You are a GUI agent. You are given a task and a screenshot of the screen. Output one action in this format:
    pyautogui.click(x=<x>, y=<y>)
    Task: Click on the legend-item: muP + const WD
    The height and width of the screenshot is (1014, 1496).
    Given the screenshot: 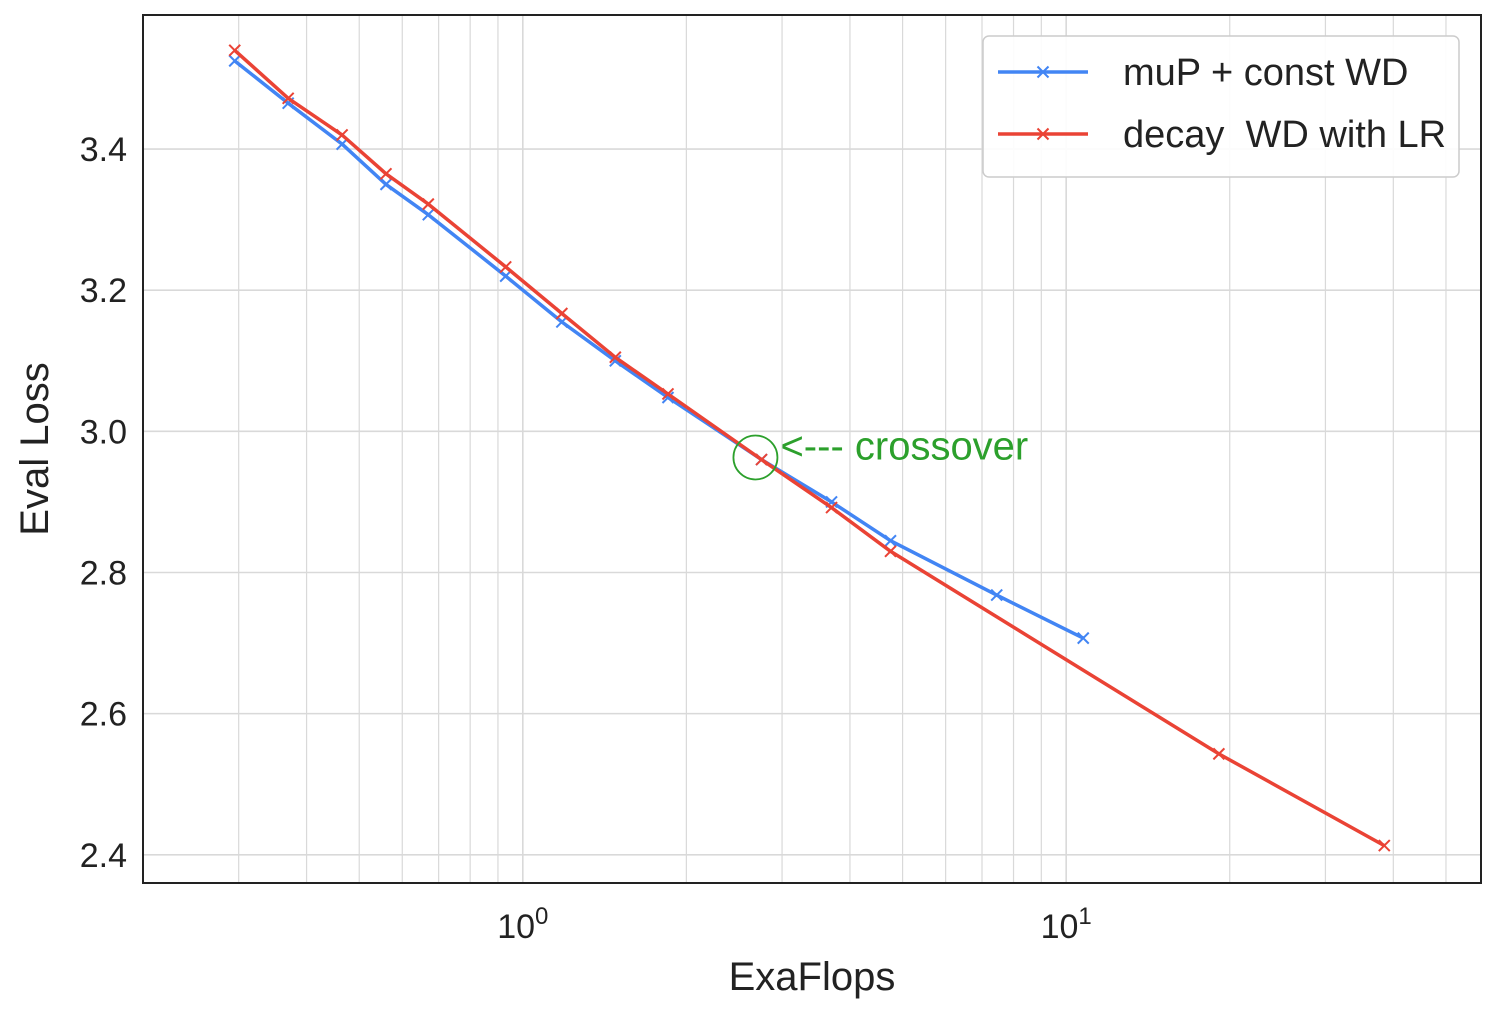 What is the action you would take?
    pyautogui.click(x=1203, y=73)
    